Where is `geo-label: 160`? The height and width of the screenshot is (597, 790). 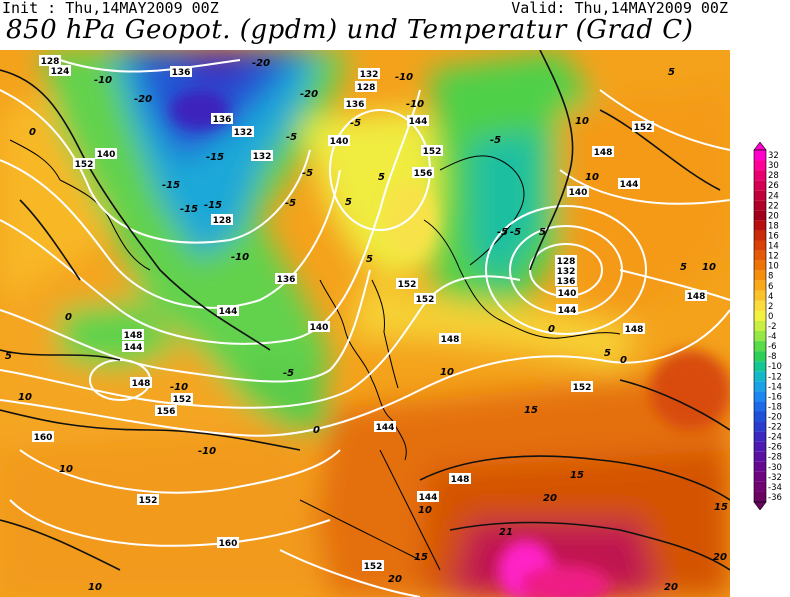 geo-label: 160 is located at coordinates (43, 438).